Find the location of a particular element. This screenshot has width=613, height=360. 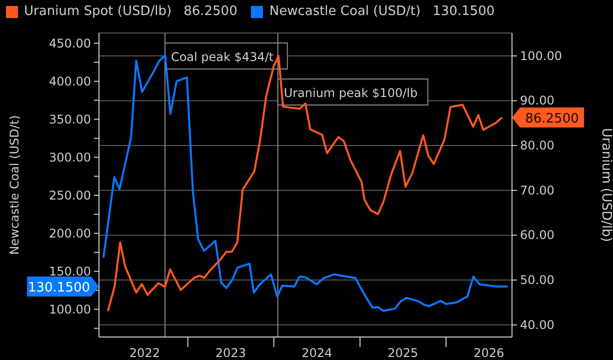

y2-tick-label: 60.00 is located at coordinates (537, 235).